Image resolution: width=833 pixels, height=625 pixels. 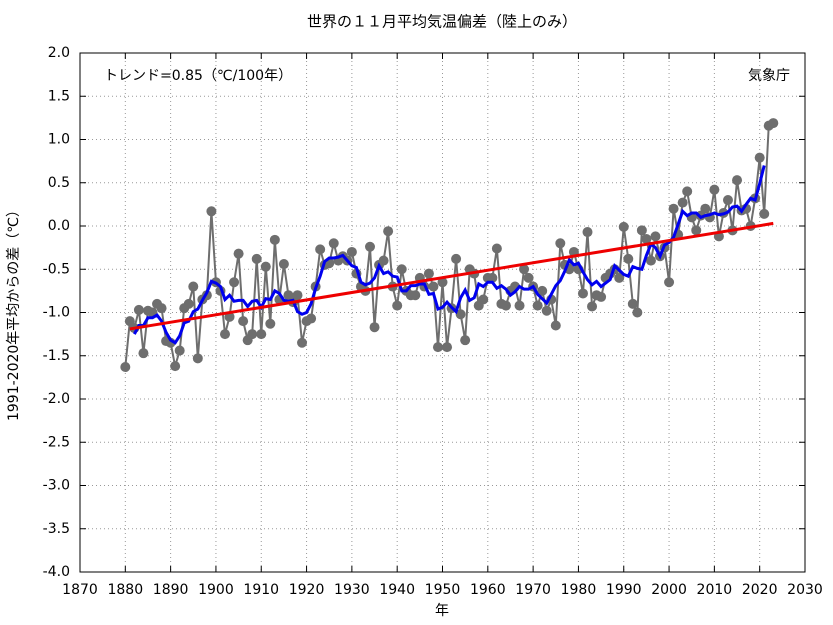 I want to click on x-tick-label: 1920, so click(x=307, y=590).